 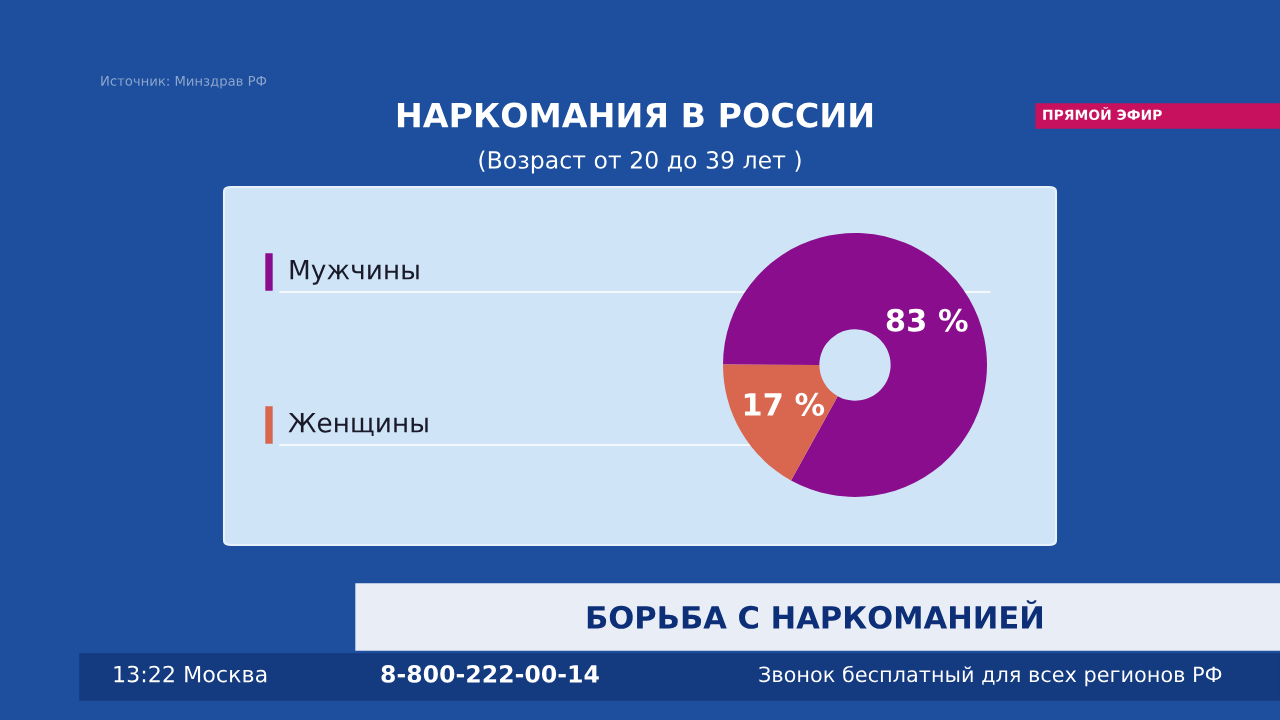 What do you see at coordinates (190, 674) in the screenshot?
I see `text: 13:22 Москва` at bounding box center [190, 674].